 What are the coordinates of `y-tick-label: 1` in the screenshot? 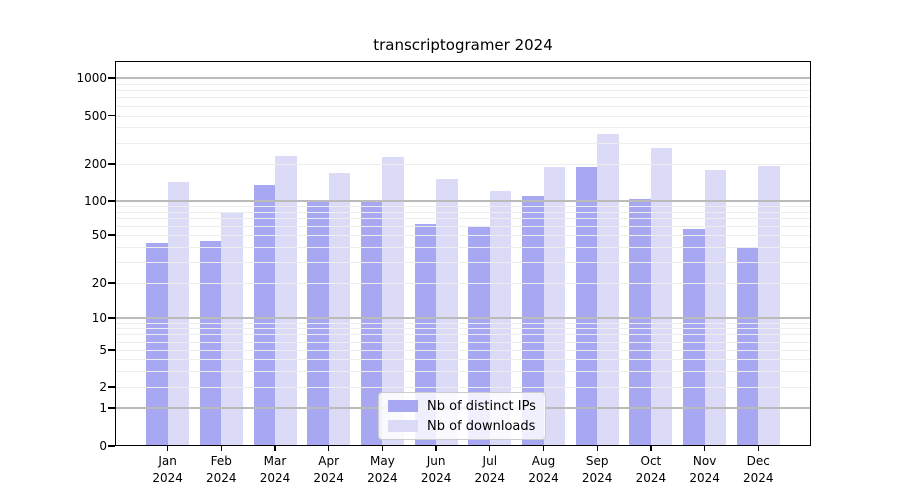 It's located at (103, 408).